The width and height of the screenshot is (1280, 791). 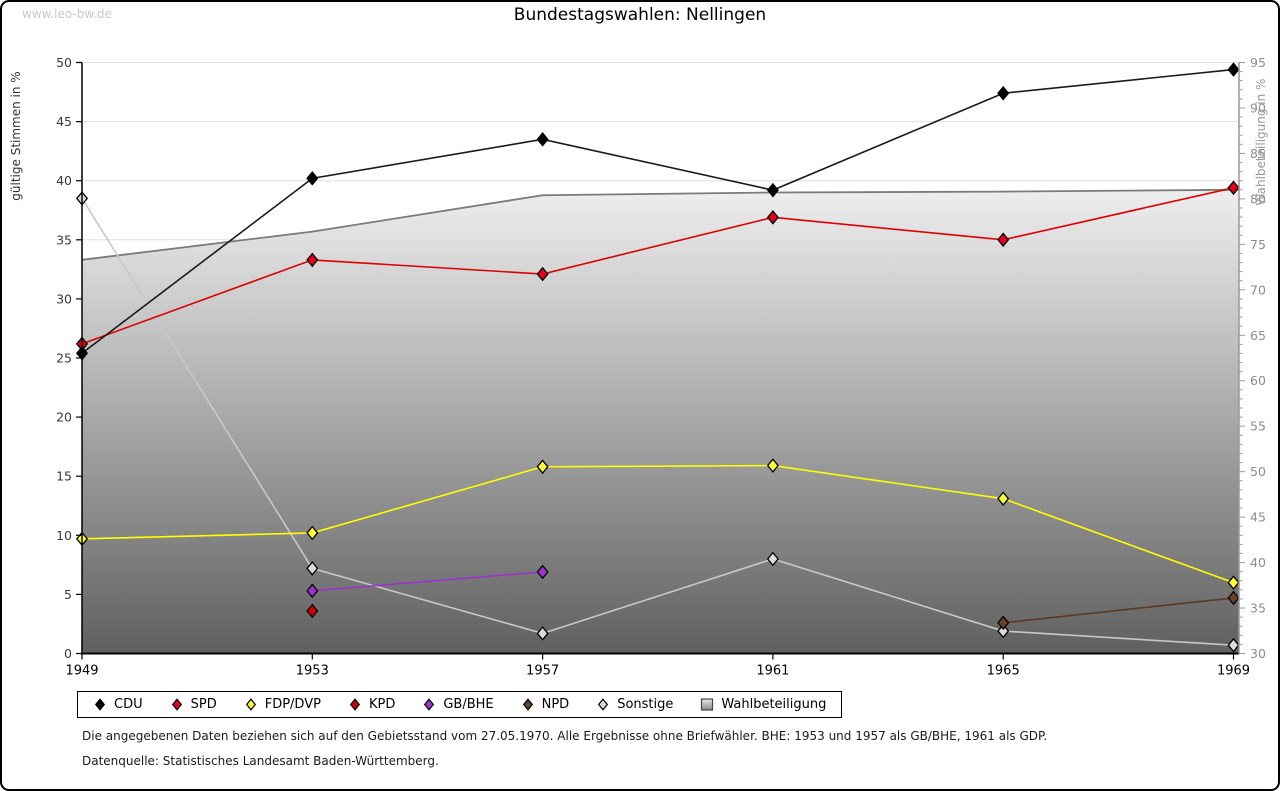 I want to click on svg-text: 60, so click(x=1258, y=380).